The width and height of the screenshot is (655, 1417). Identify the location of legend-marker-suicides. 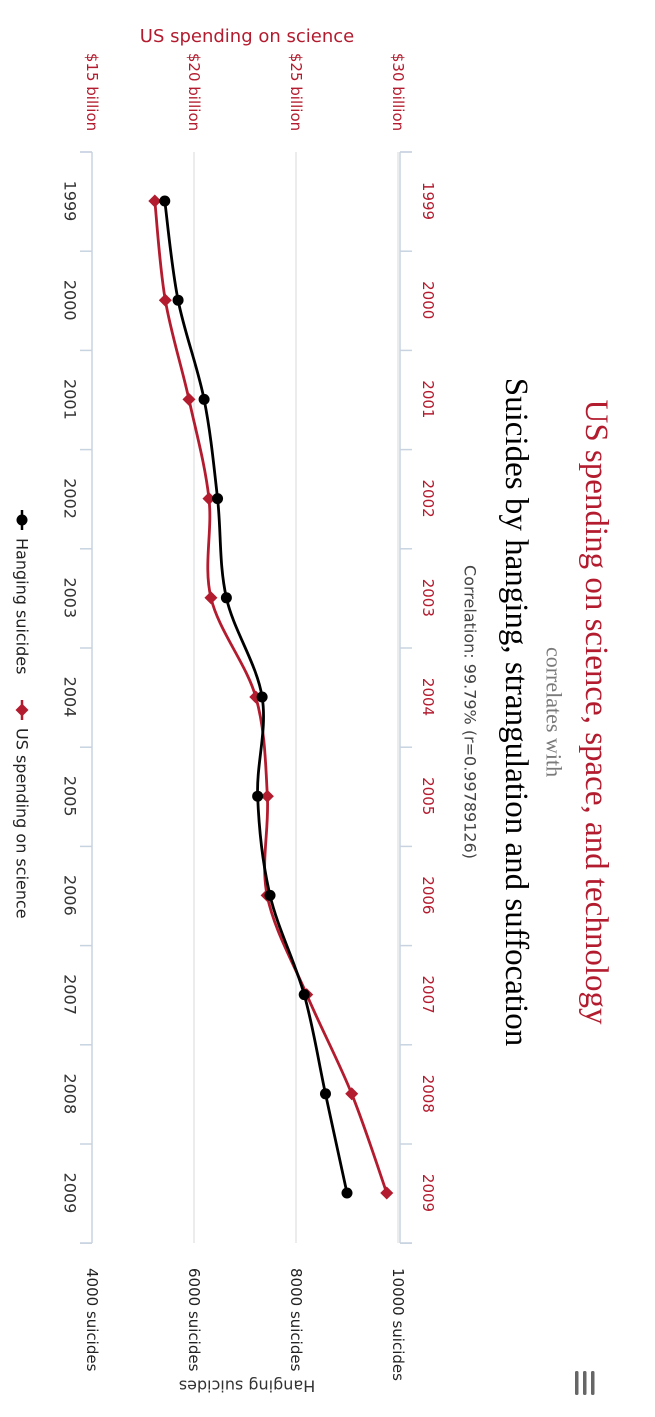
(22, 520).